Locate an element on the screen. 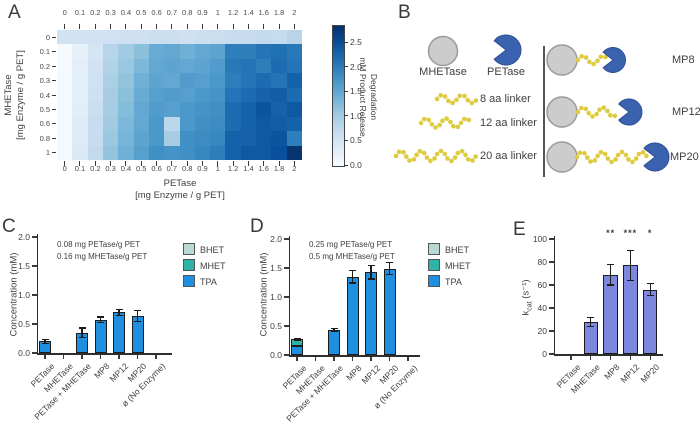 The image size is (700, 431). y-tick-label: 1.5 is located at coordinates (276, 268).